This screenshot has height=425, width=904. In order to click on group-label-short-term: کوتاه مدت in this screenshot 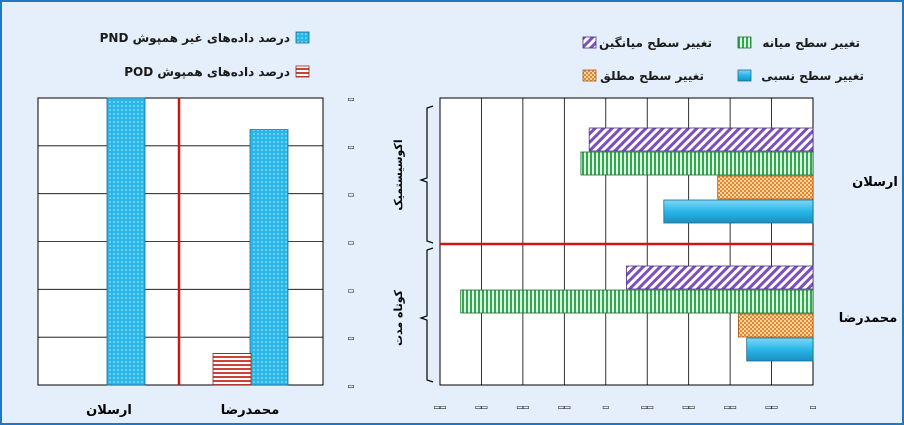, I will do `click(398, 317)`.